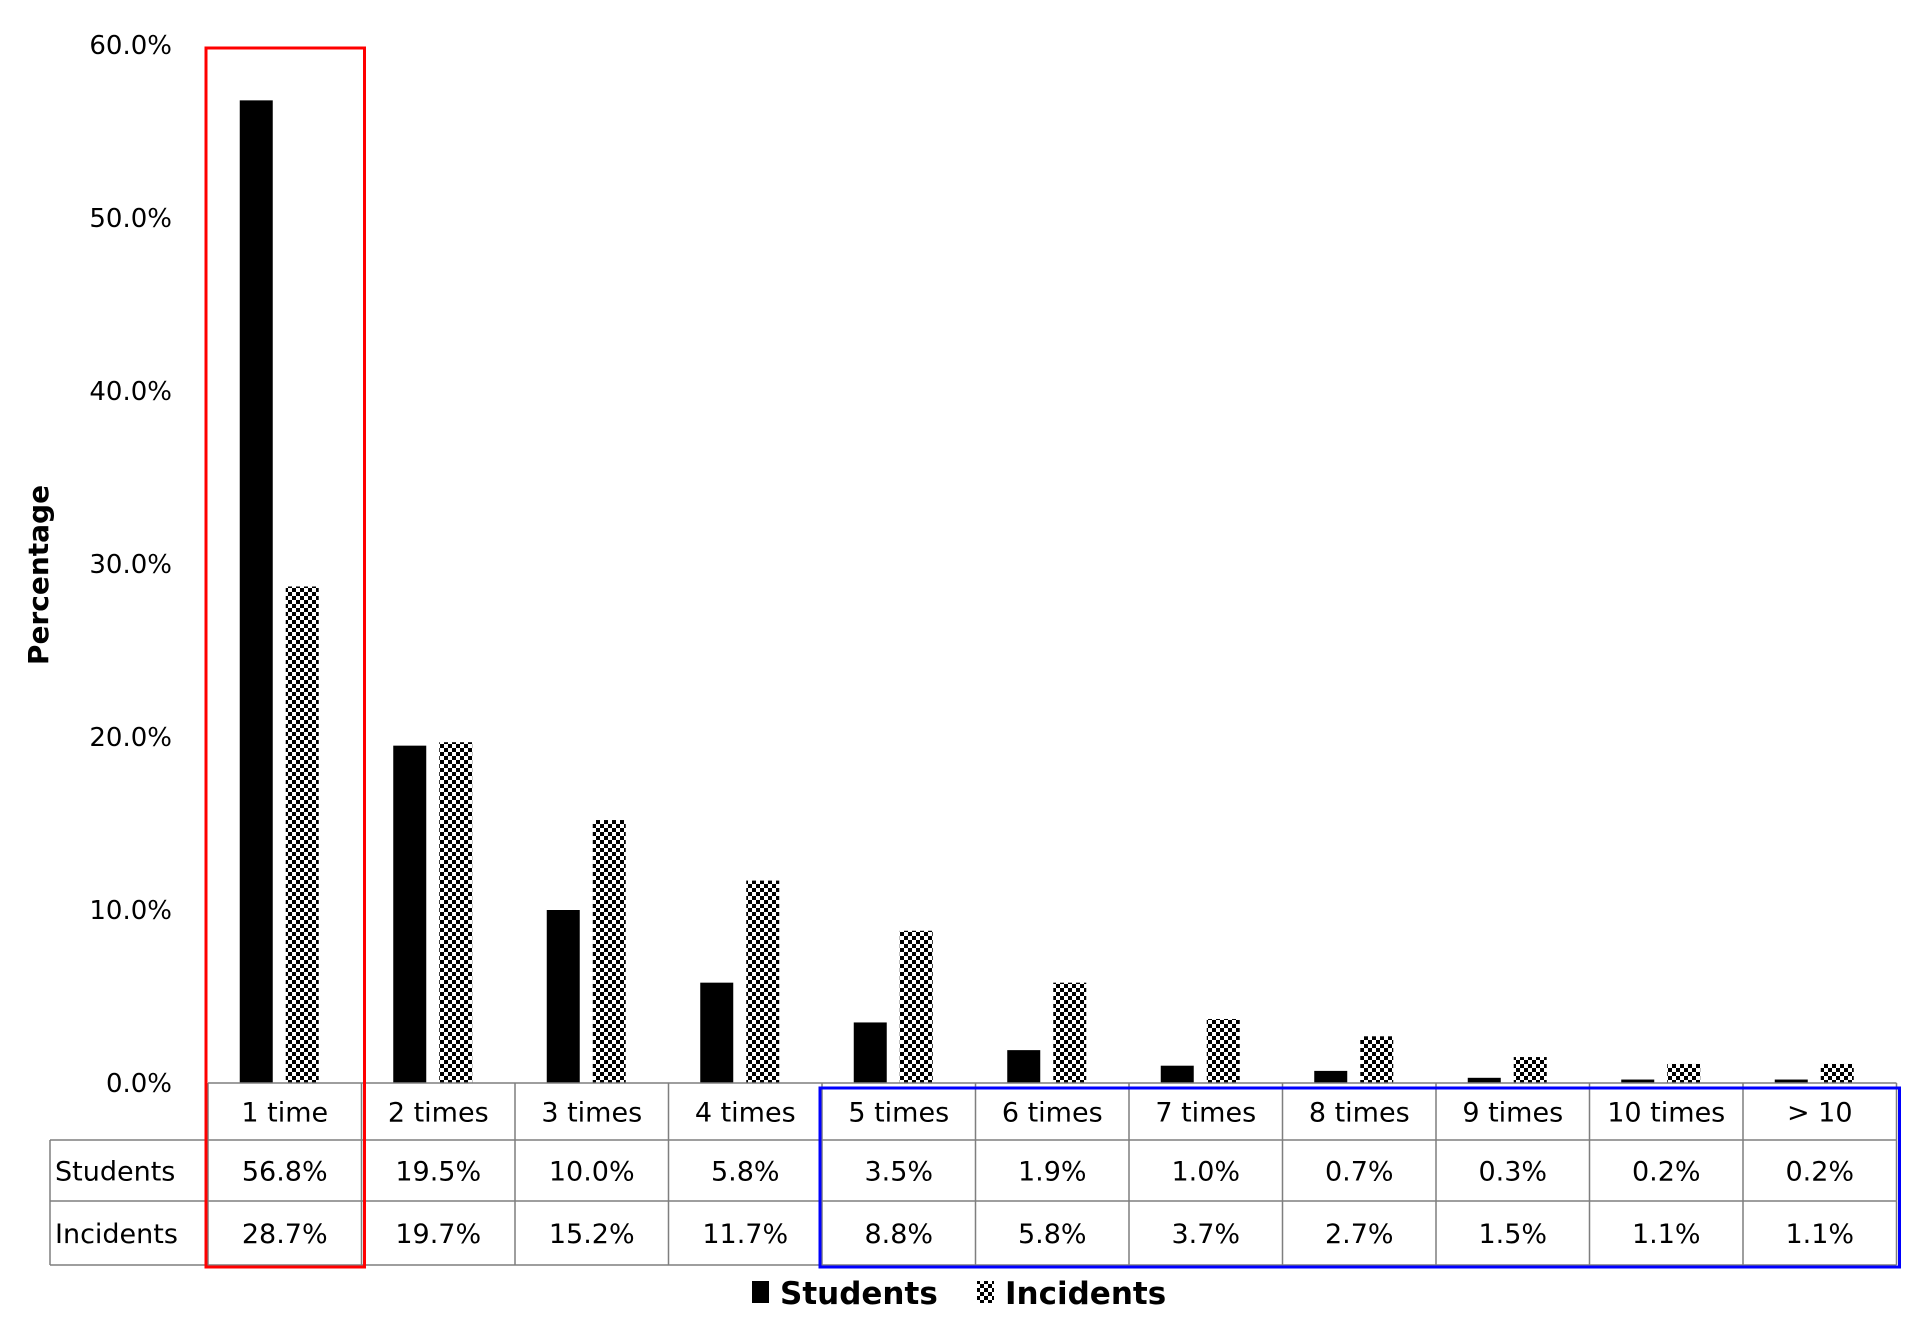  Describe the element at coordinates (139, 1084) in the screenshot. I see `y-tick-label: 0.0%` at that location.